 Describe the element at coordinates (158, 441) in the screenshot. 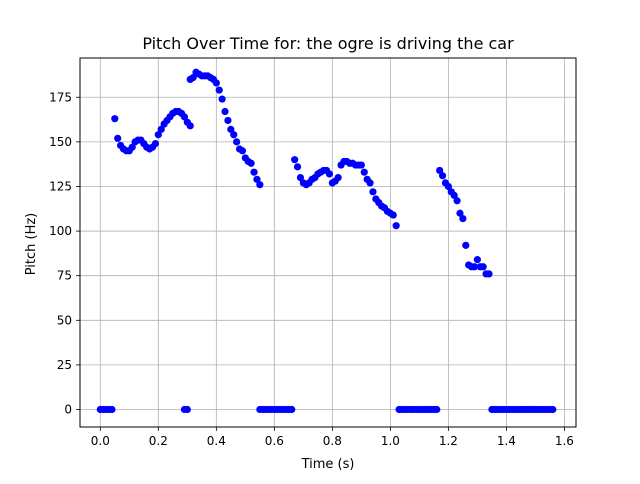

I see `x-tick-label: 0.2` at that location.